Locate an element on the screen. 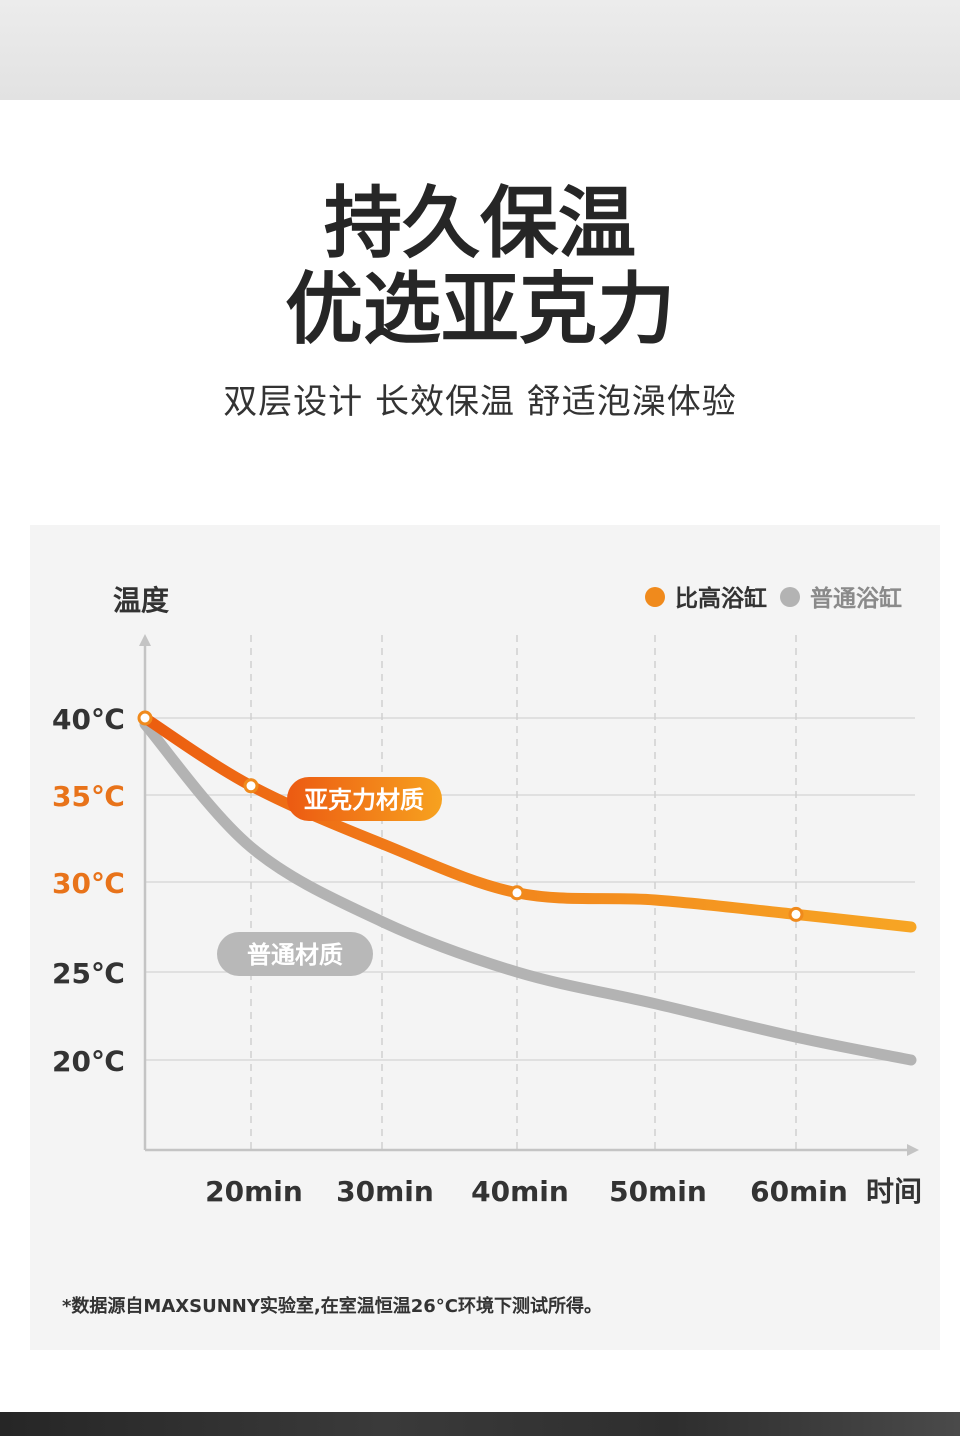  pill-text: 亚克力材质 is located at coordinates (364, 800).